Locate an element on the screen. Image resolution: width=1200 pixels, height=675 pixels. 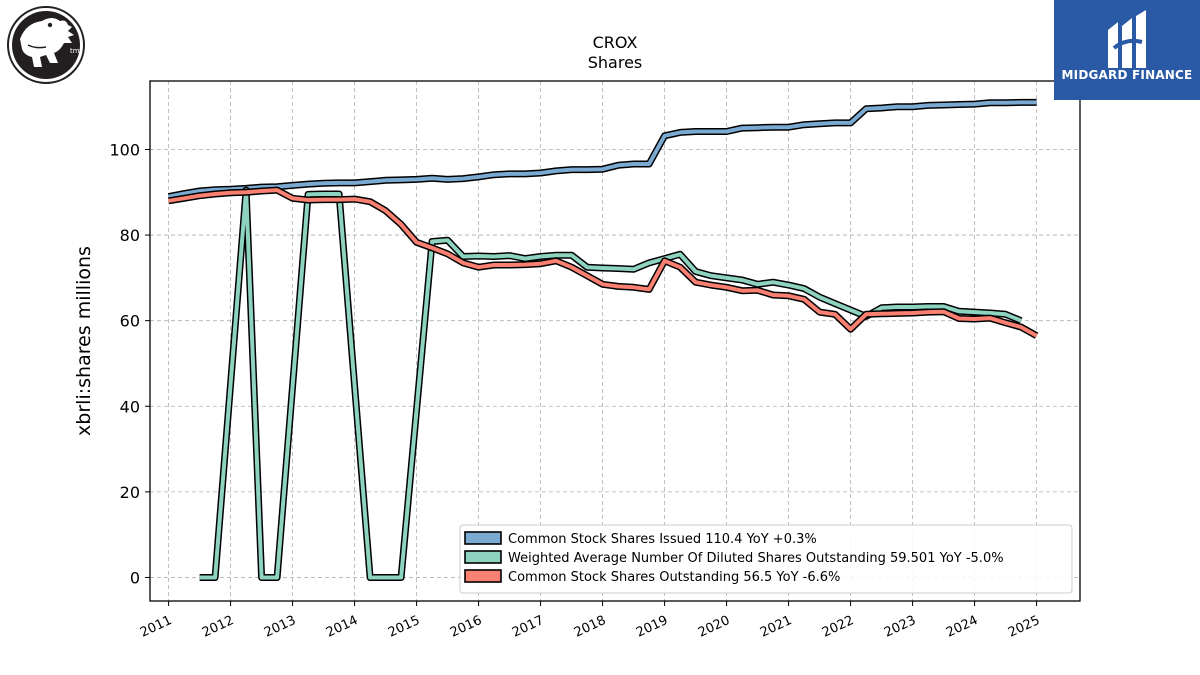
x-tick-label: 2023 is located at coordinates (900, 627).